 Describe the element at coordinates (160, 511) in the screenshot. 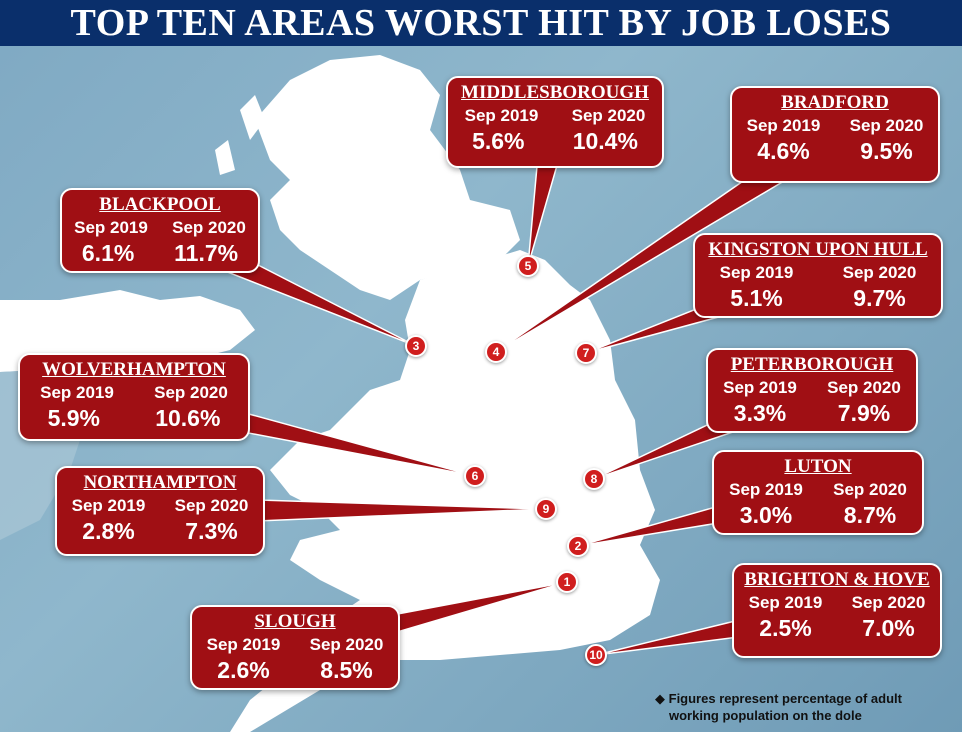

I see `area-box-9: NORTHAMPTON Sep 2019 Sep 2020 2.8% 7.3%` at that location.